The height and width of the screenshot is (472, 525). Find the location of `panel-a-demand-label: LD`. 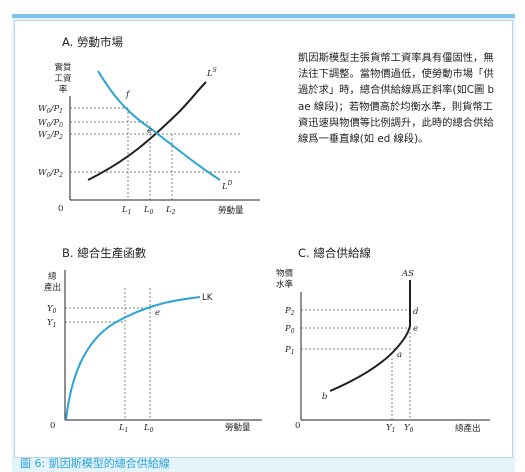

panel-a-demand-label: LD is located at coordinates (227, 186).